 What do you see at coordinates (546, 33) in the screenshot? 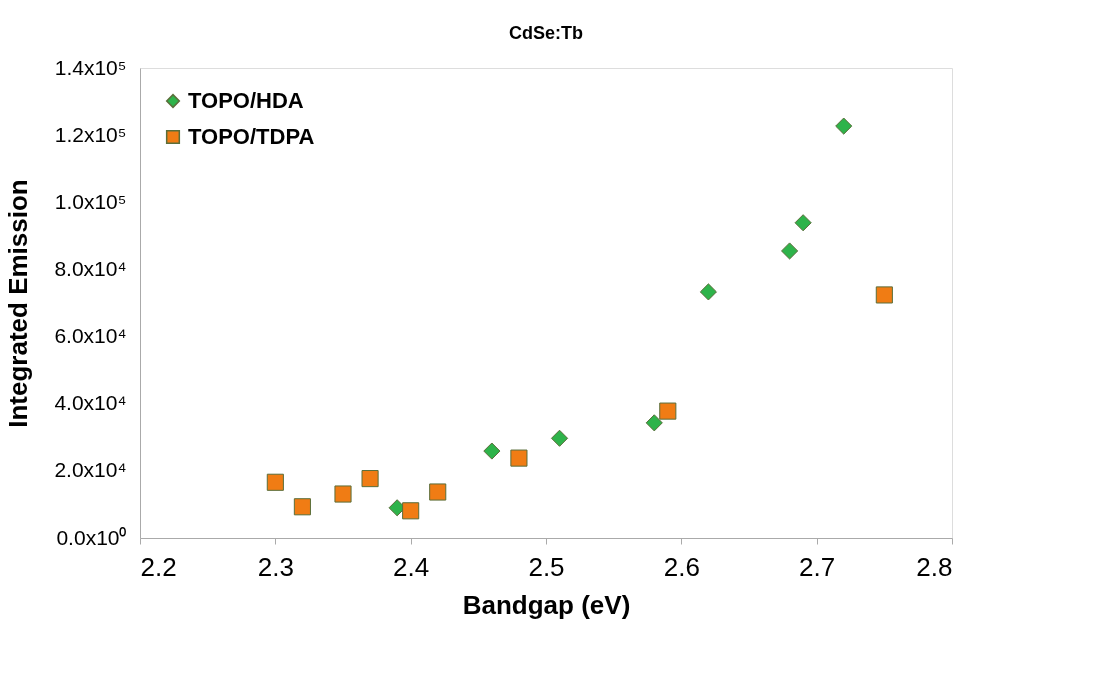
I see `chart-title: CdSe:Tb` at bounding box center [546, 33].